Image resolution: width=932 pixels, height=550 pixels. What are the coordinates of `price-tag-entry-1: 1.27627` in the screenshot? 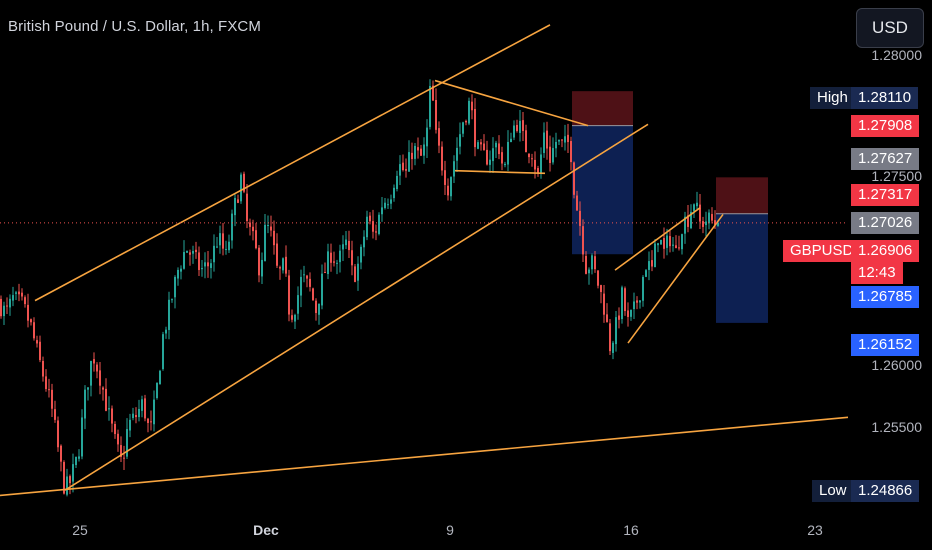 It's located at (885, 159).